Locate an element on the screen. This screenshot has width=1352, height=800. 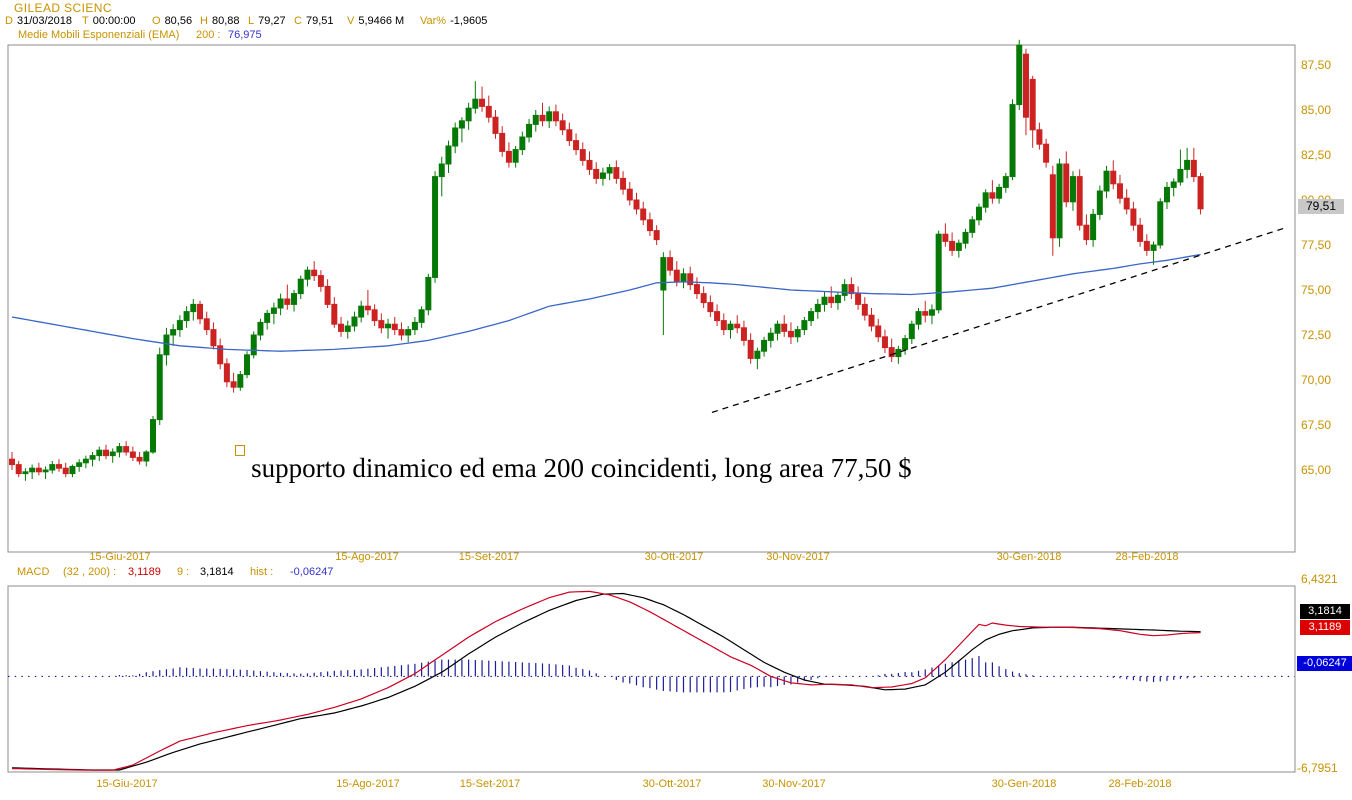
macd-signal-value: 3,1814 is located at coordinates (217, 572).